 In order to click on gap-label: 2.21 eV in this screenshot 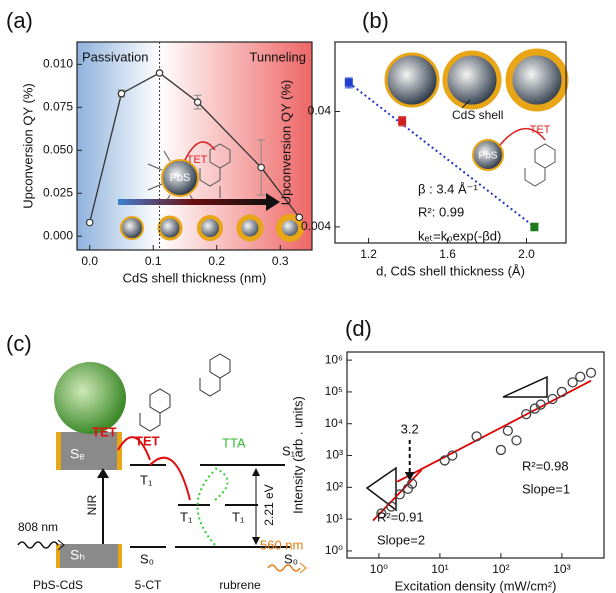, I will do `click(269, 504)`.